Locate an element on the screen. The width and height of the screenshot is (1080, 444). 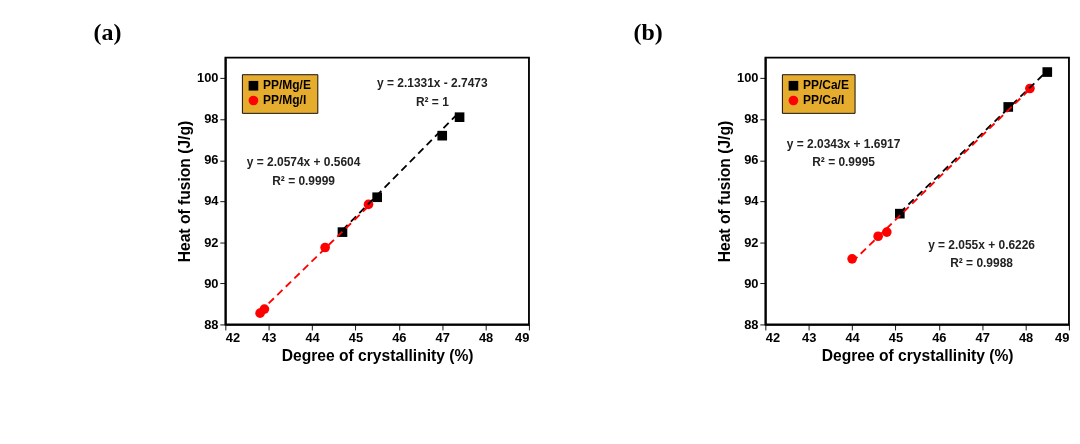
chart-title: (b) is located at coordinates (648, 32).